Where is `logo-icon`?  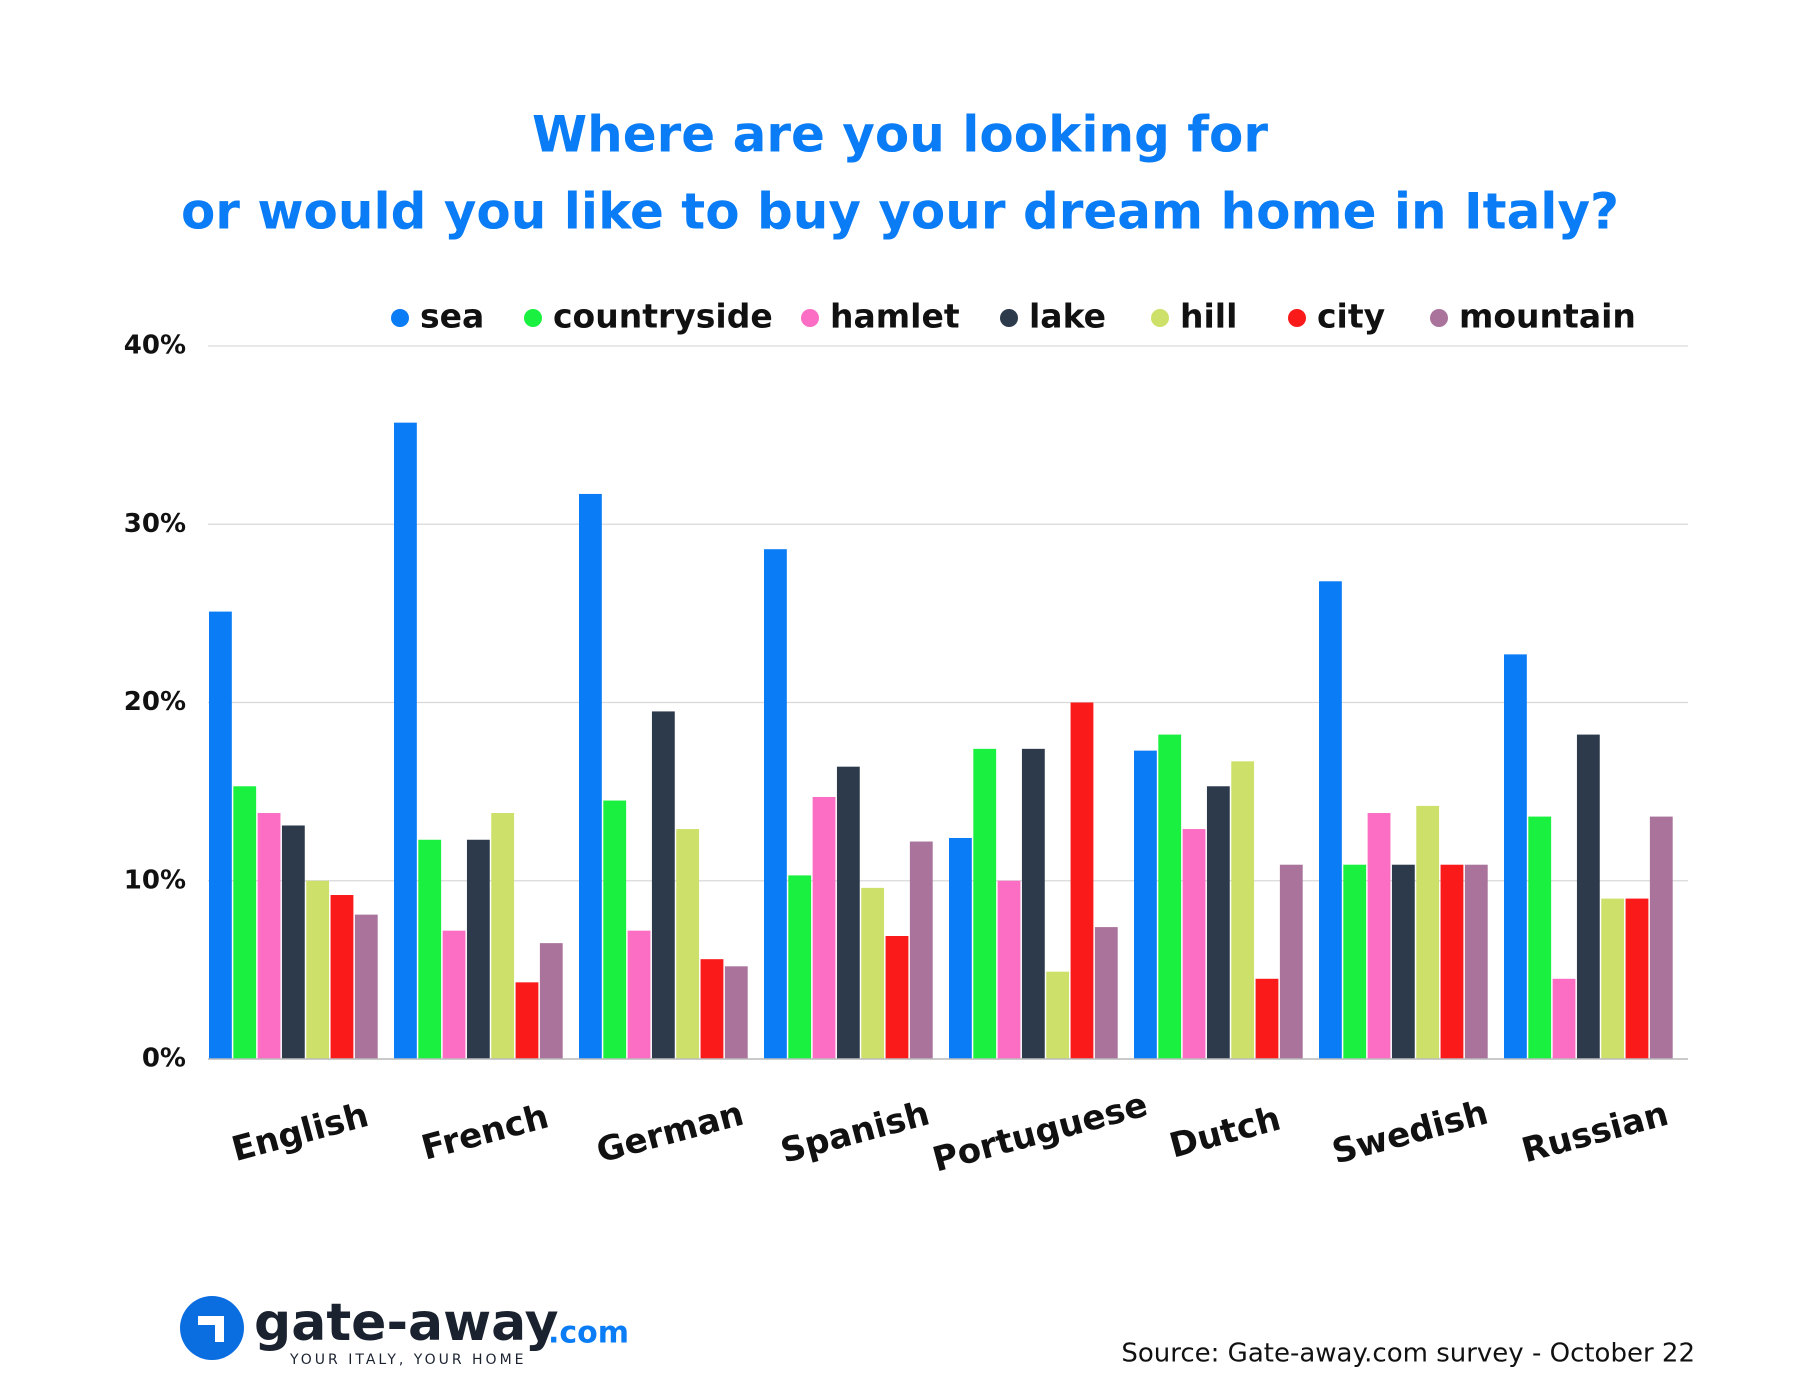
logo-icon is located at coordinates (212, 1328).